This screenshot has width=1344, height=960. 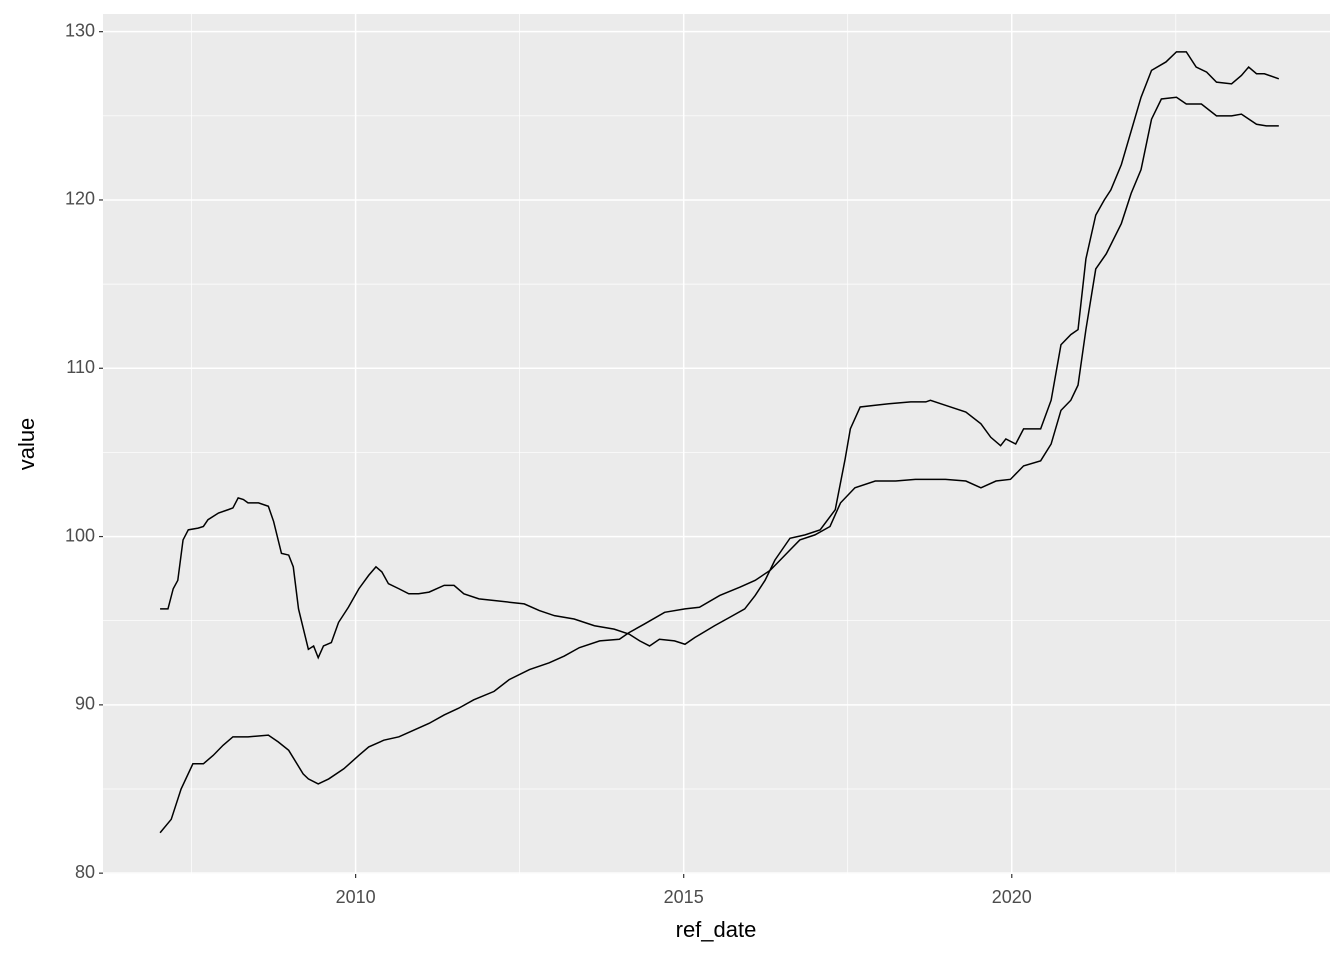 I want to click on x-axis-title: ref_date, so click(x=716, y=929).